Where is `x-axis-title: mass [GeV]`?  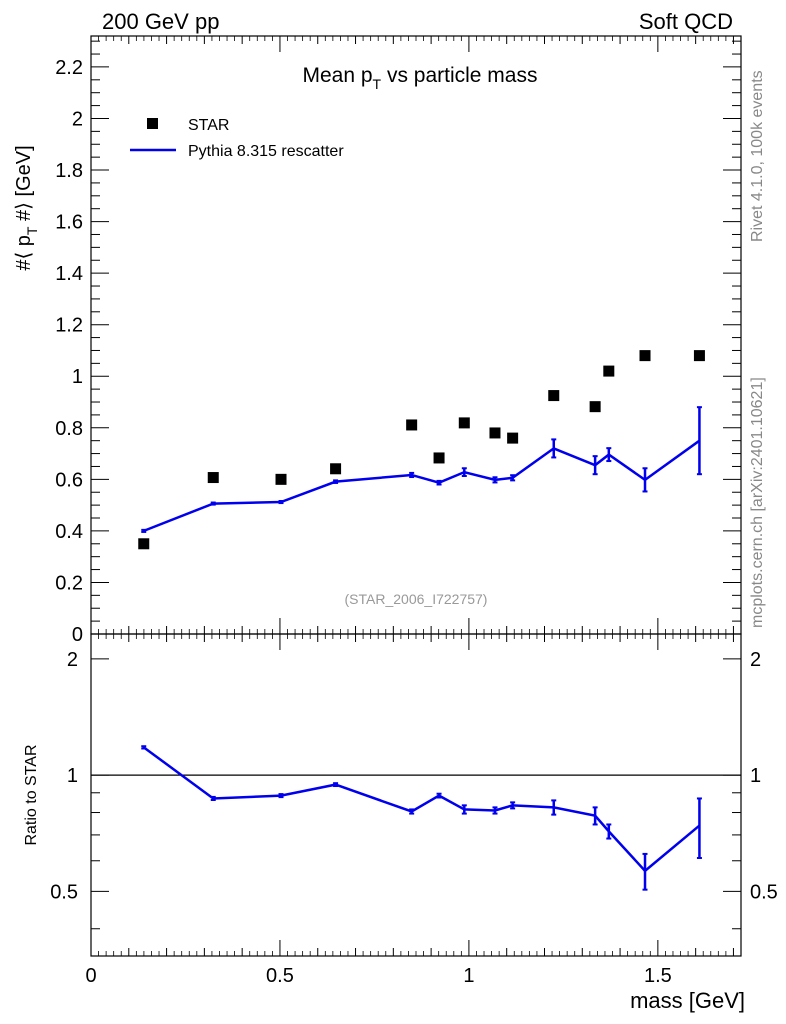 x-axis-title: mass [GeV] is located at coordinates (687, 1000).